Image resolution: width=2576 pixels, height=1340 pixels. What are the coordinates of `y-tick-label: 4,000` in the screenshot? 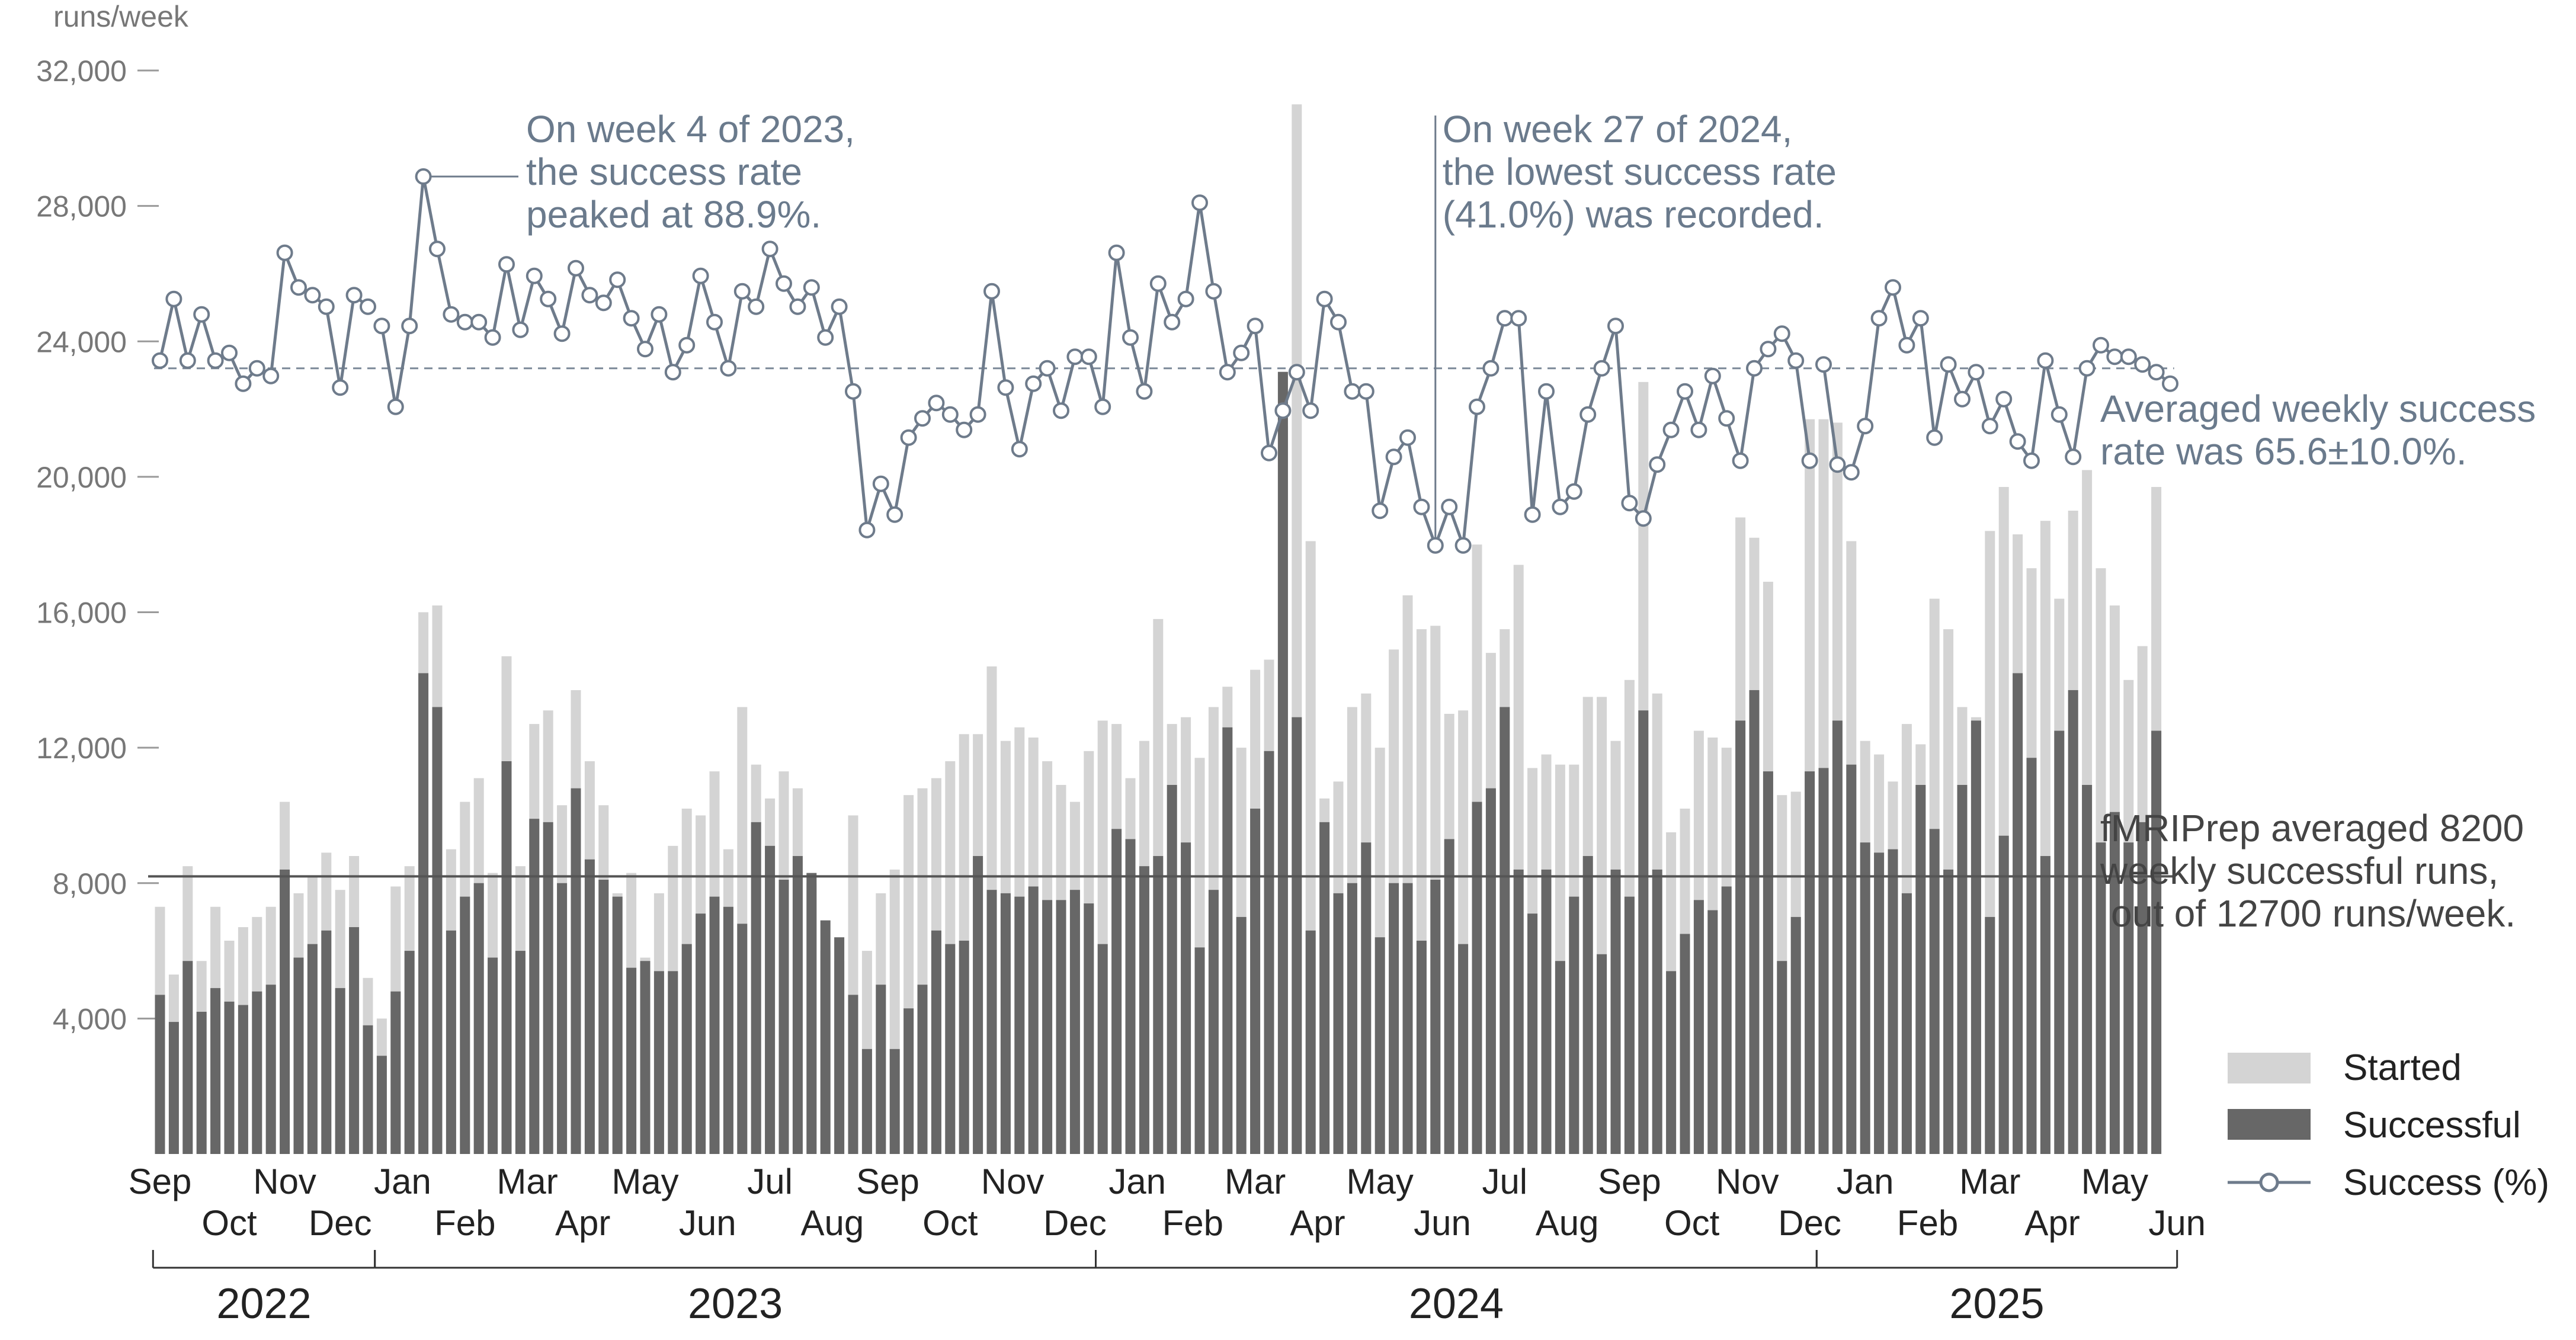 It's located at (90, 1019).